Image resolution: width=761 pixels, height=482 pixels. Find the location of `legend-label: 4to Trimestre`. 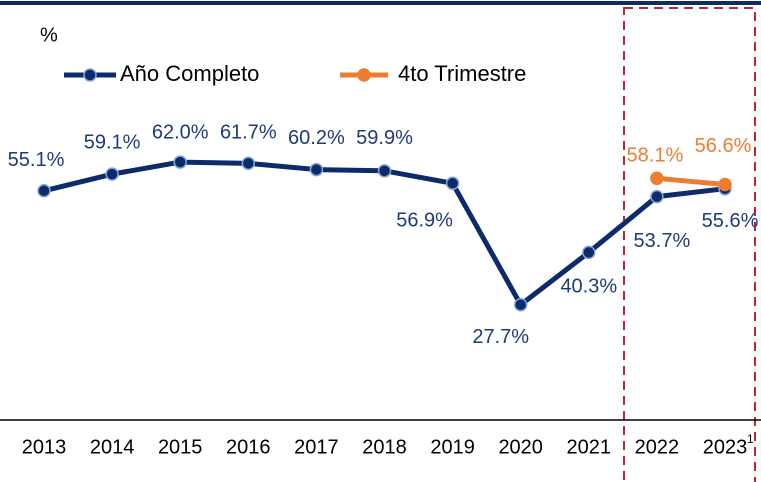

legend-label: 4to Trimestre is located at coordinates (462, 73).